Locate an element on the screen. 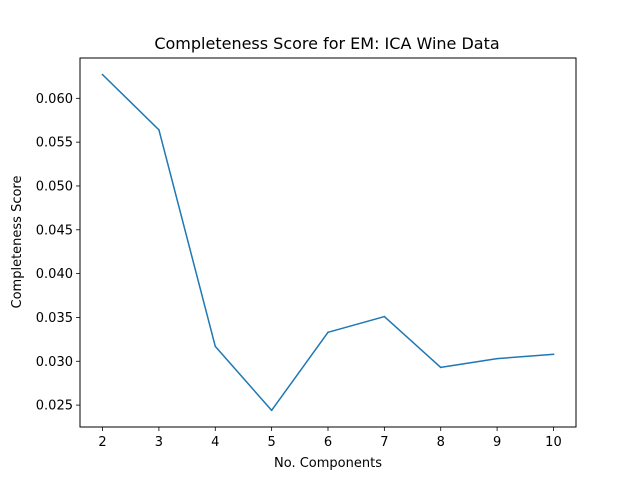 The height and width of the screenshot is (484, 640). x-tick-label: 3 is located at coordinates (159, 442).